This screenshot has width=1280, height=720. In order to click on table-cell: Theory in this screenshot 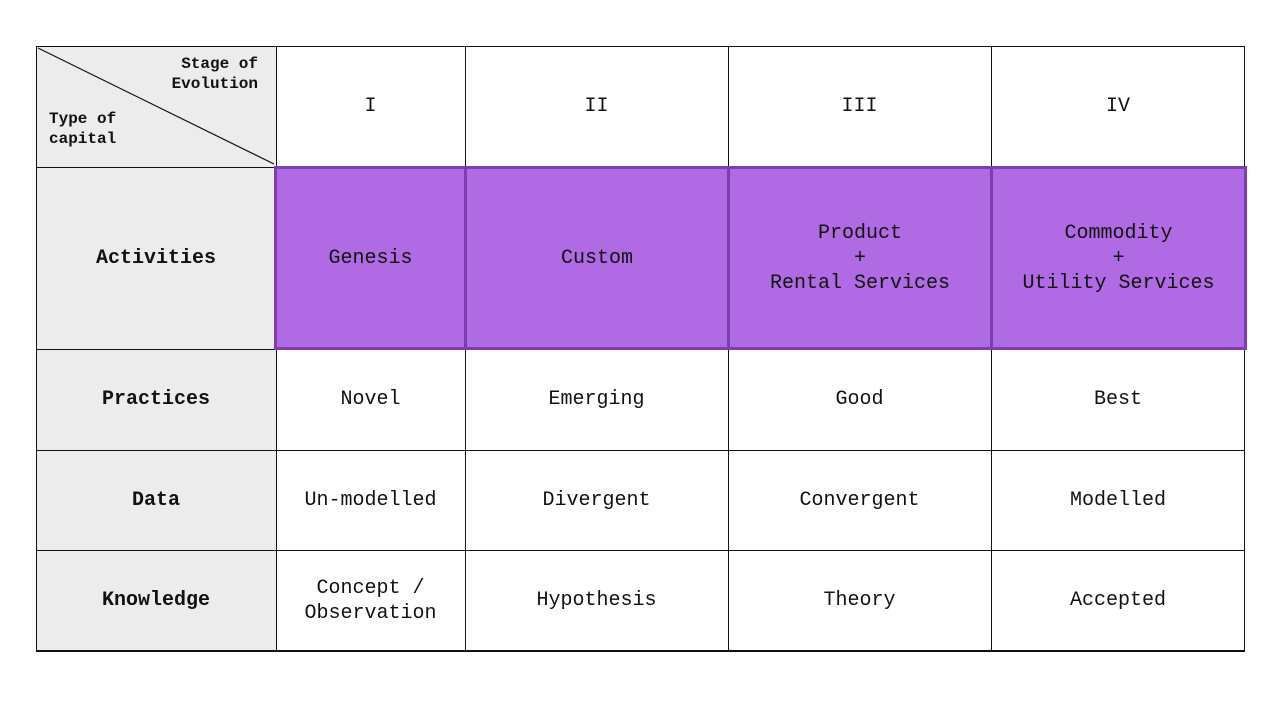, I will do `click(859, 600)`.